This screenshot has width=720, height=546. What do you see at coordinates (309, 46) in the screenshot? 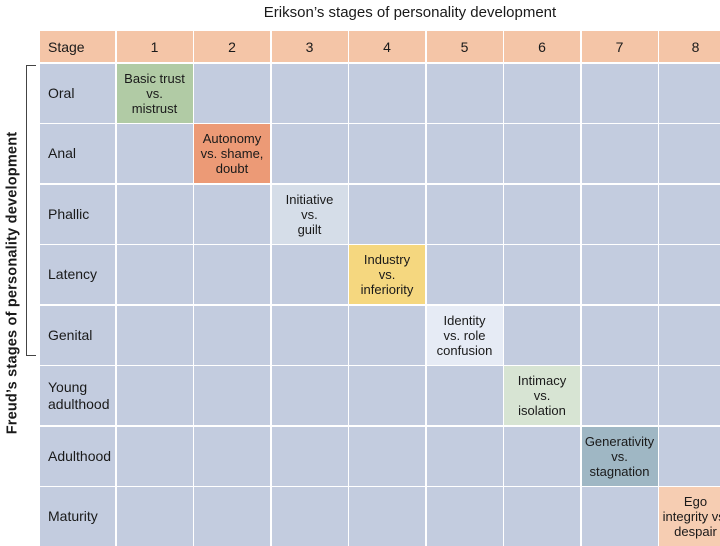
I see `header-stage-3: 3` at bounding box center [309, 46].